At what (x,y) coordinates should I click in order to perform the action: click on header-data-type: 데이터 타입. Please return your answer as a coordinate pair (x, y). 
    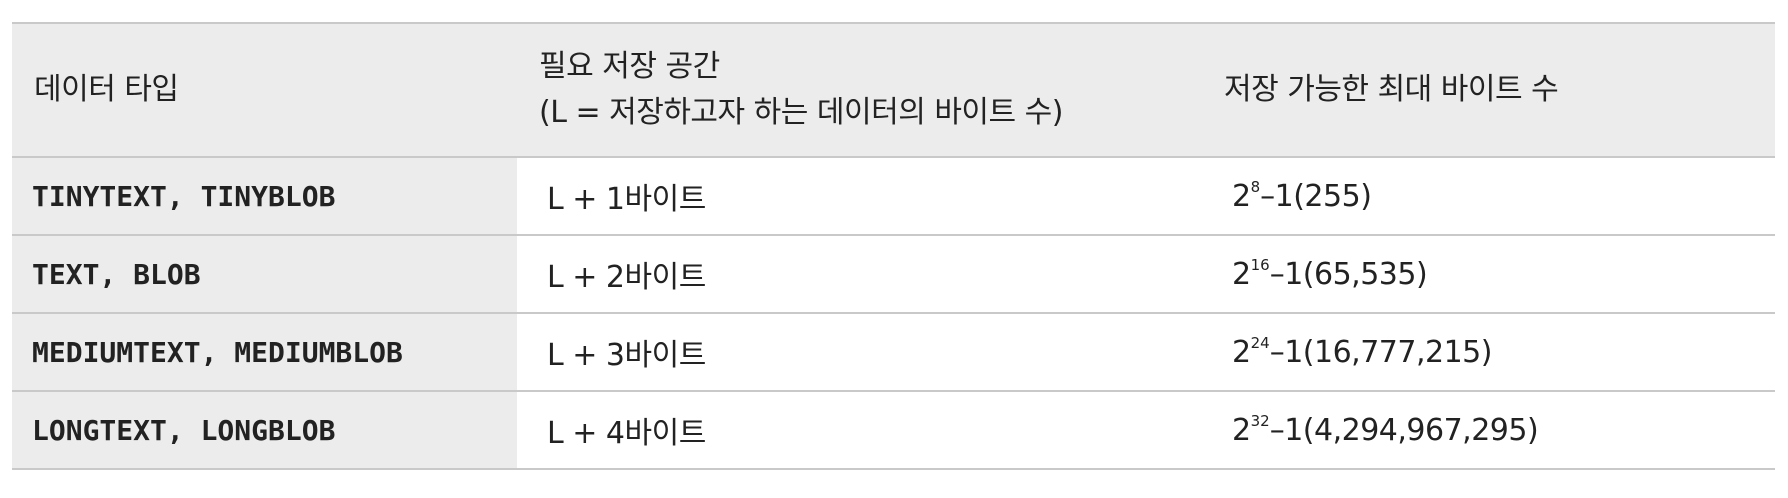
    Looking at the image, I should click on (106, 89).